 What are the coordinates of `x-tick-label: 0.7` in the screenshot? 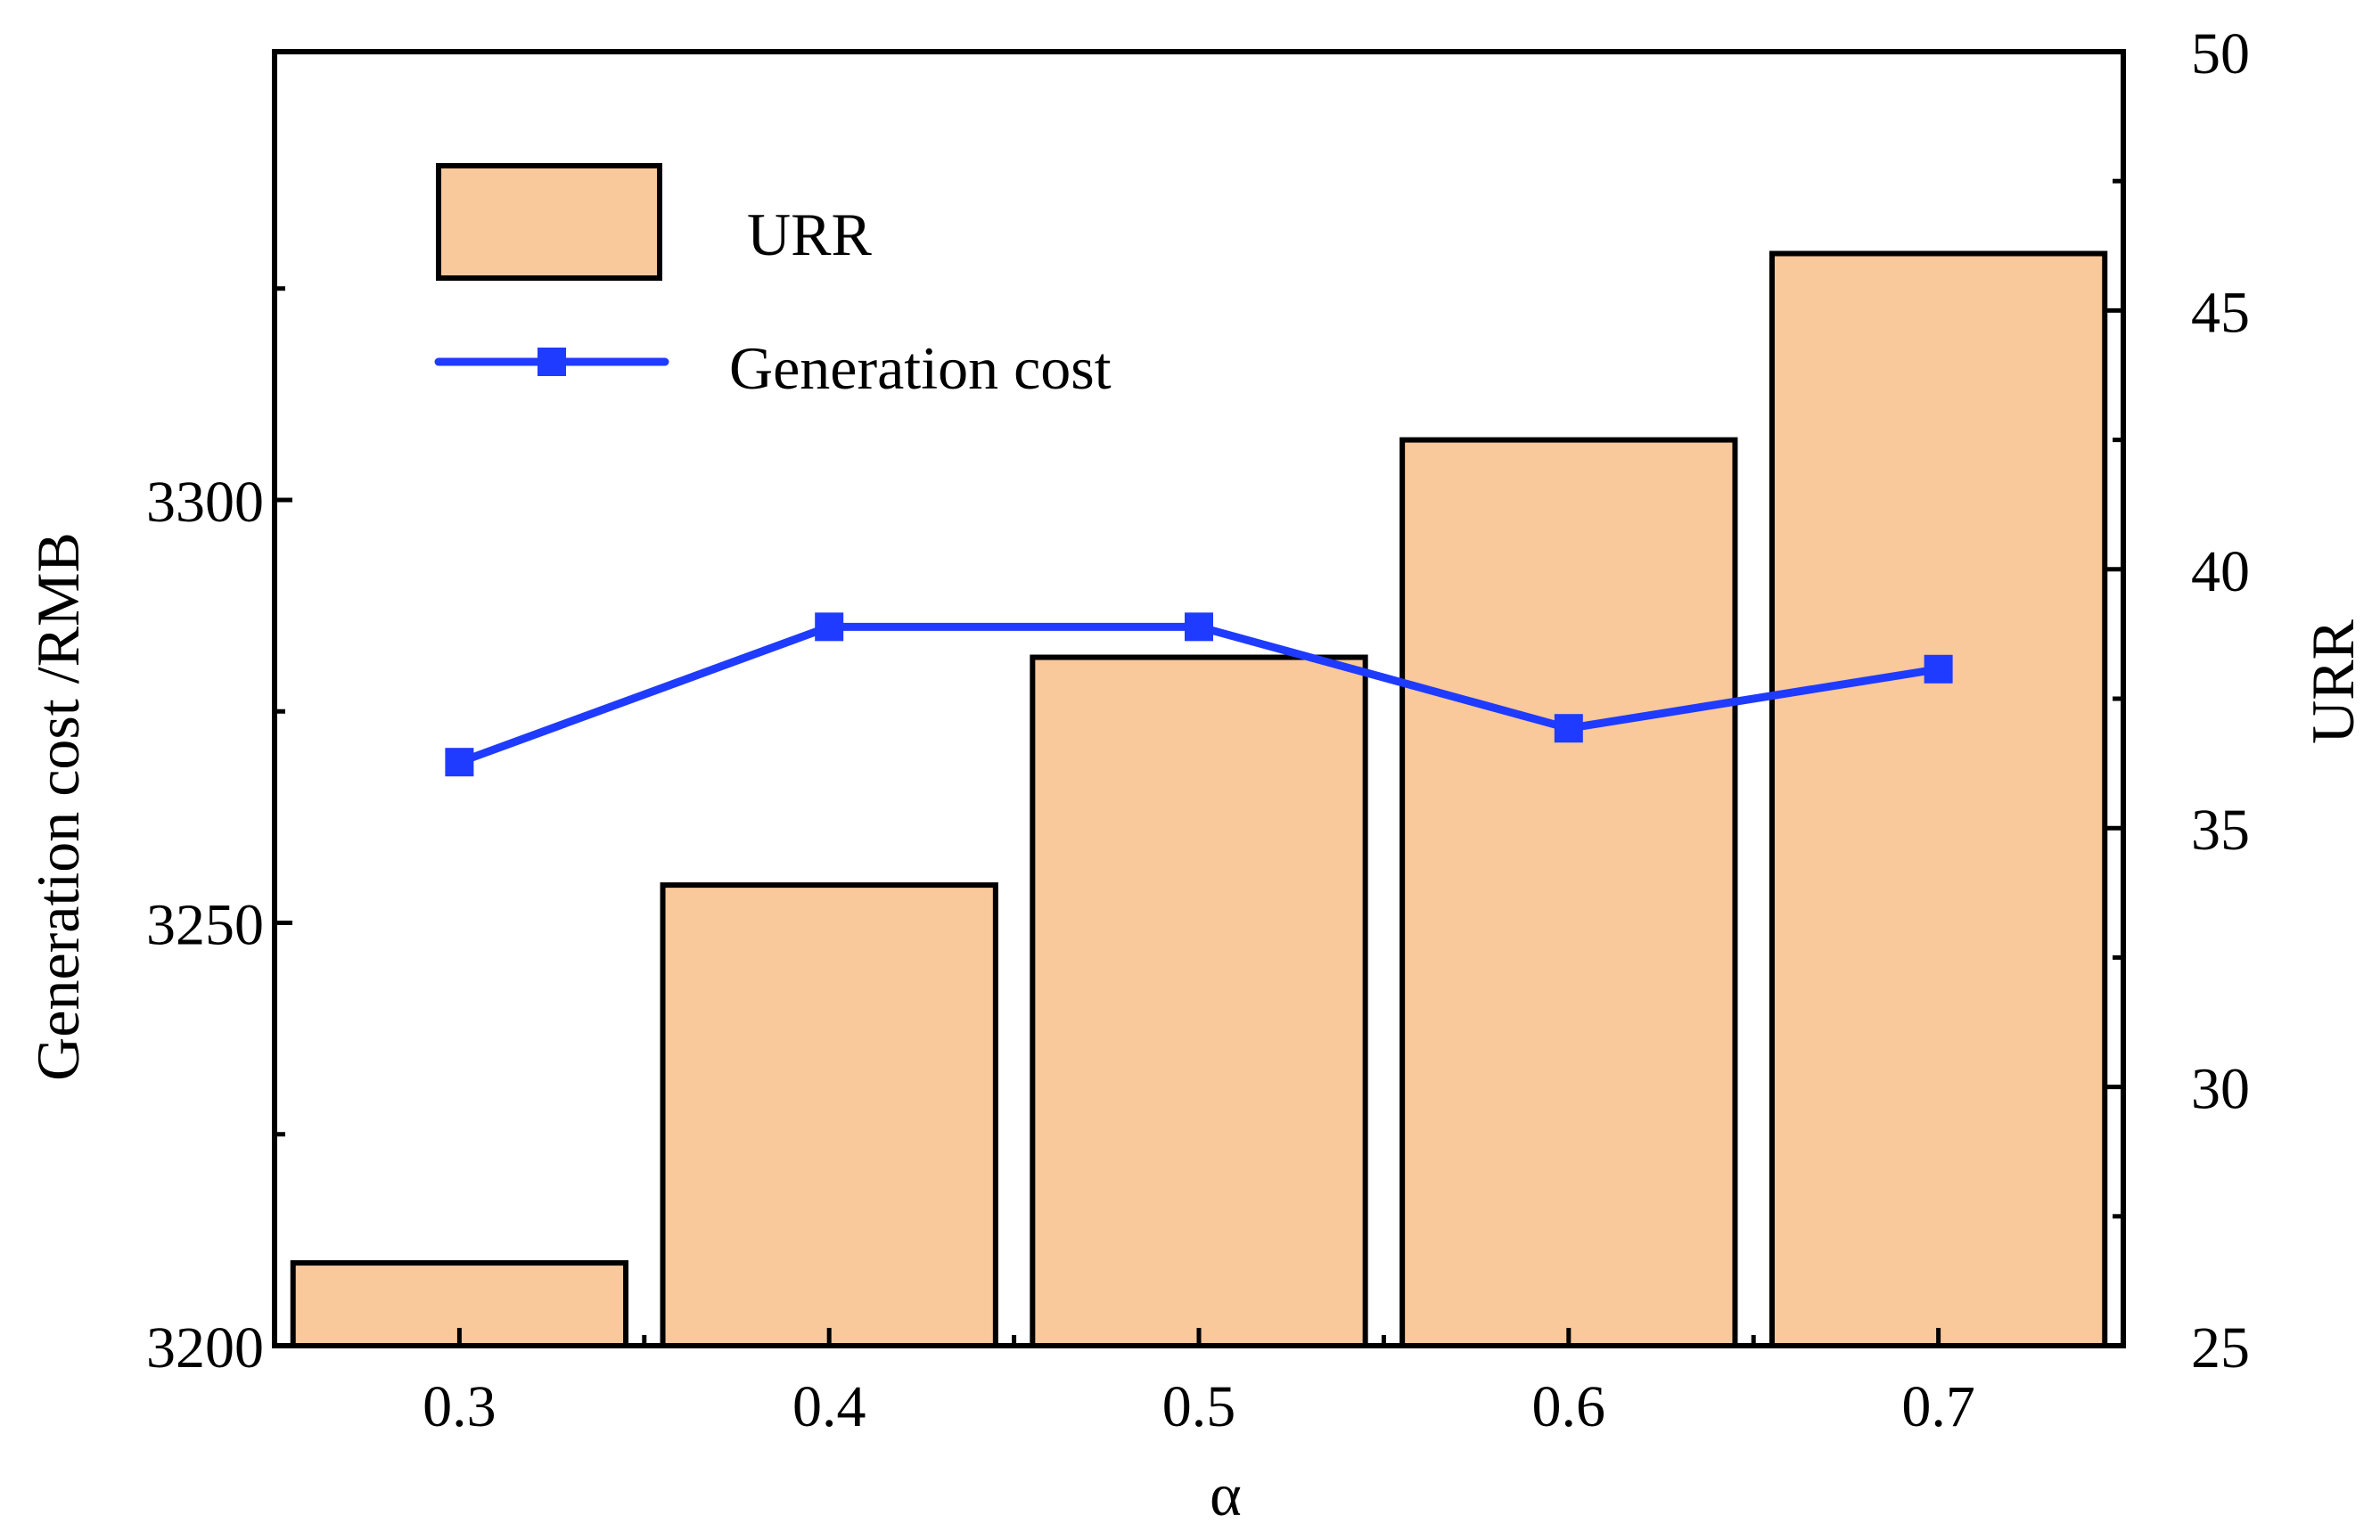 It's located at (1938, 1406).